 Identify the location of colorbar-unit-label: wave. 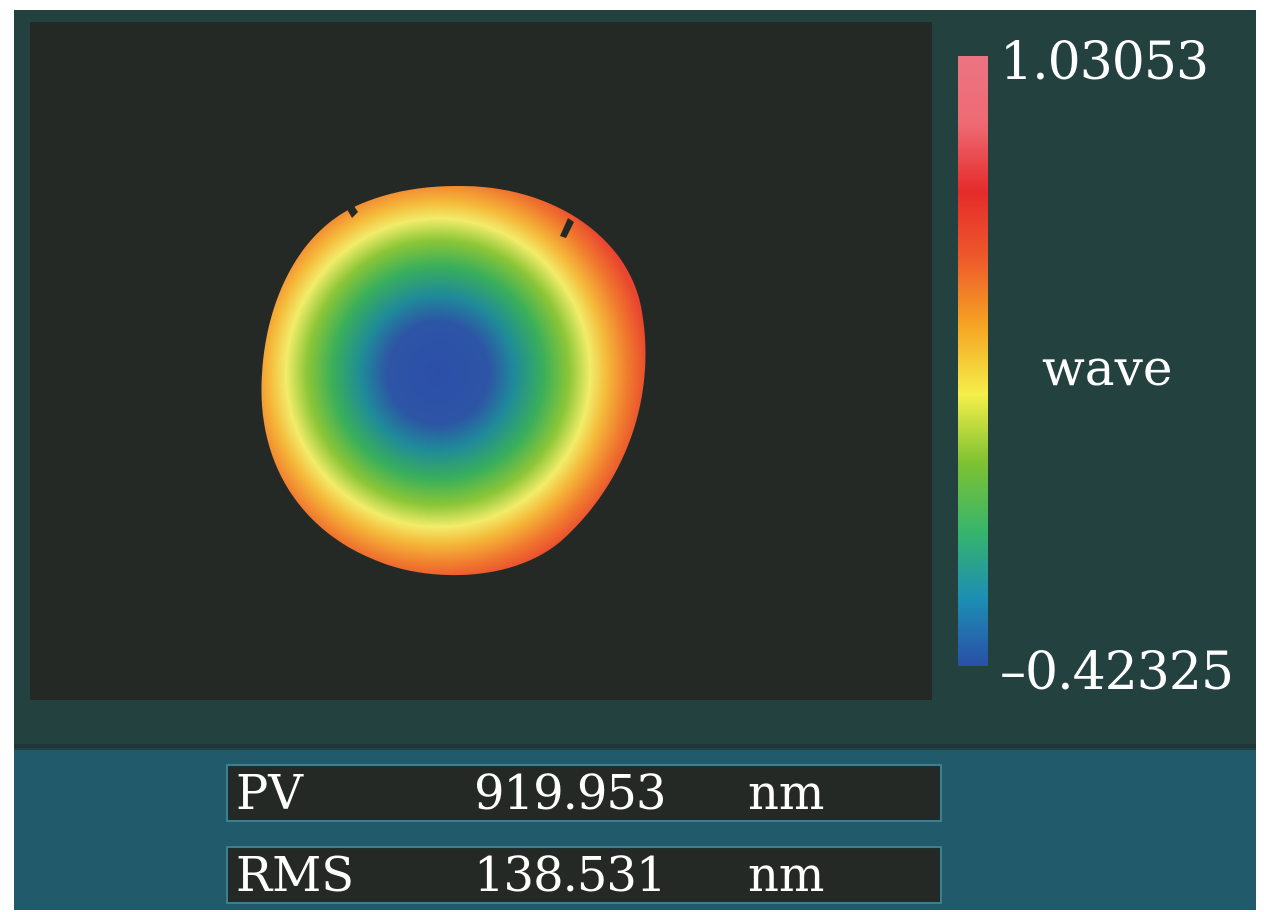
(1107, 368).